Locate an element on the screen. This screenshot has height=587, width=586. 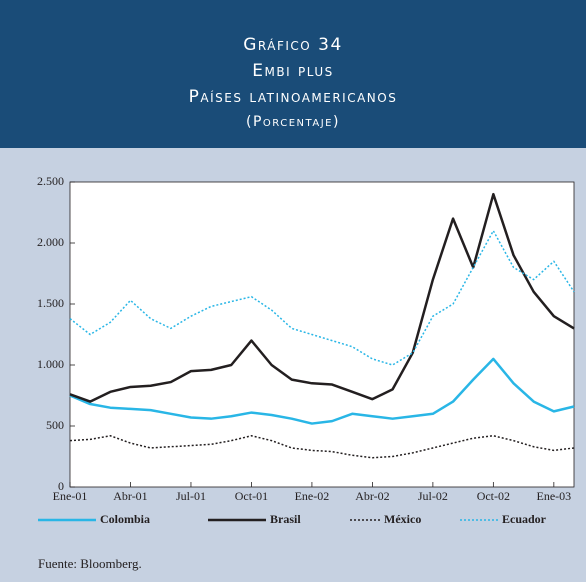
source: Fuente: Bloomberg. is located at coordinates (90, 563).